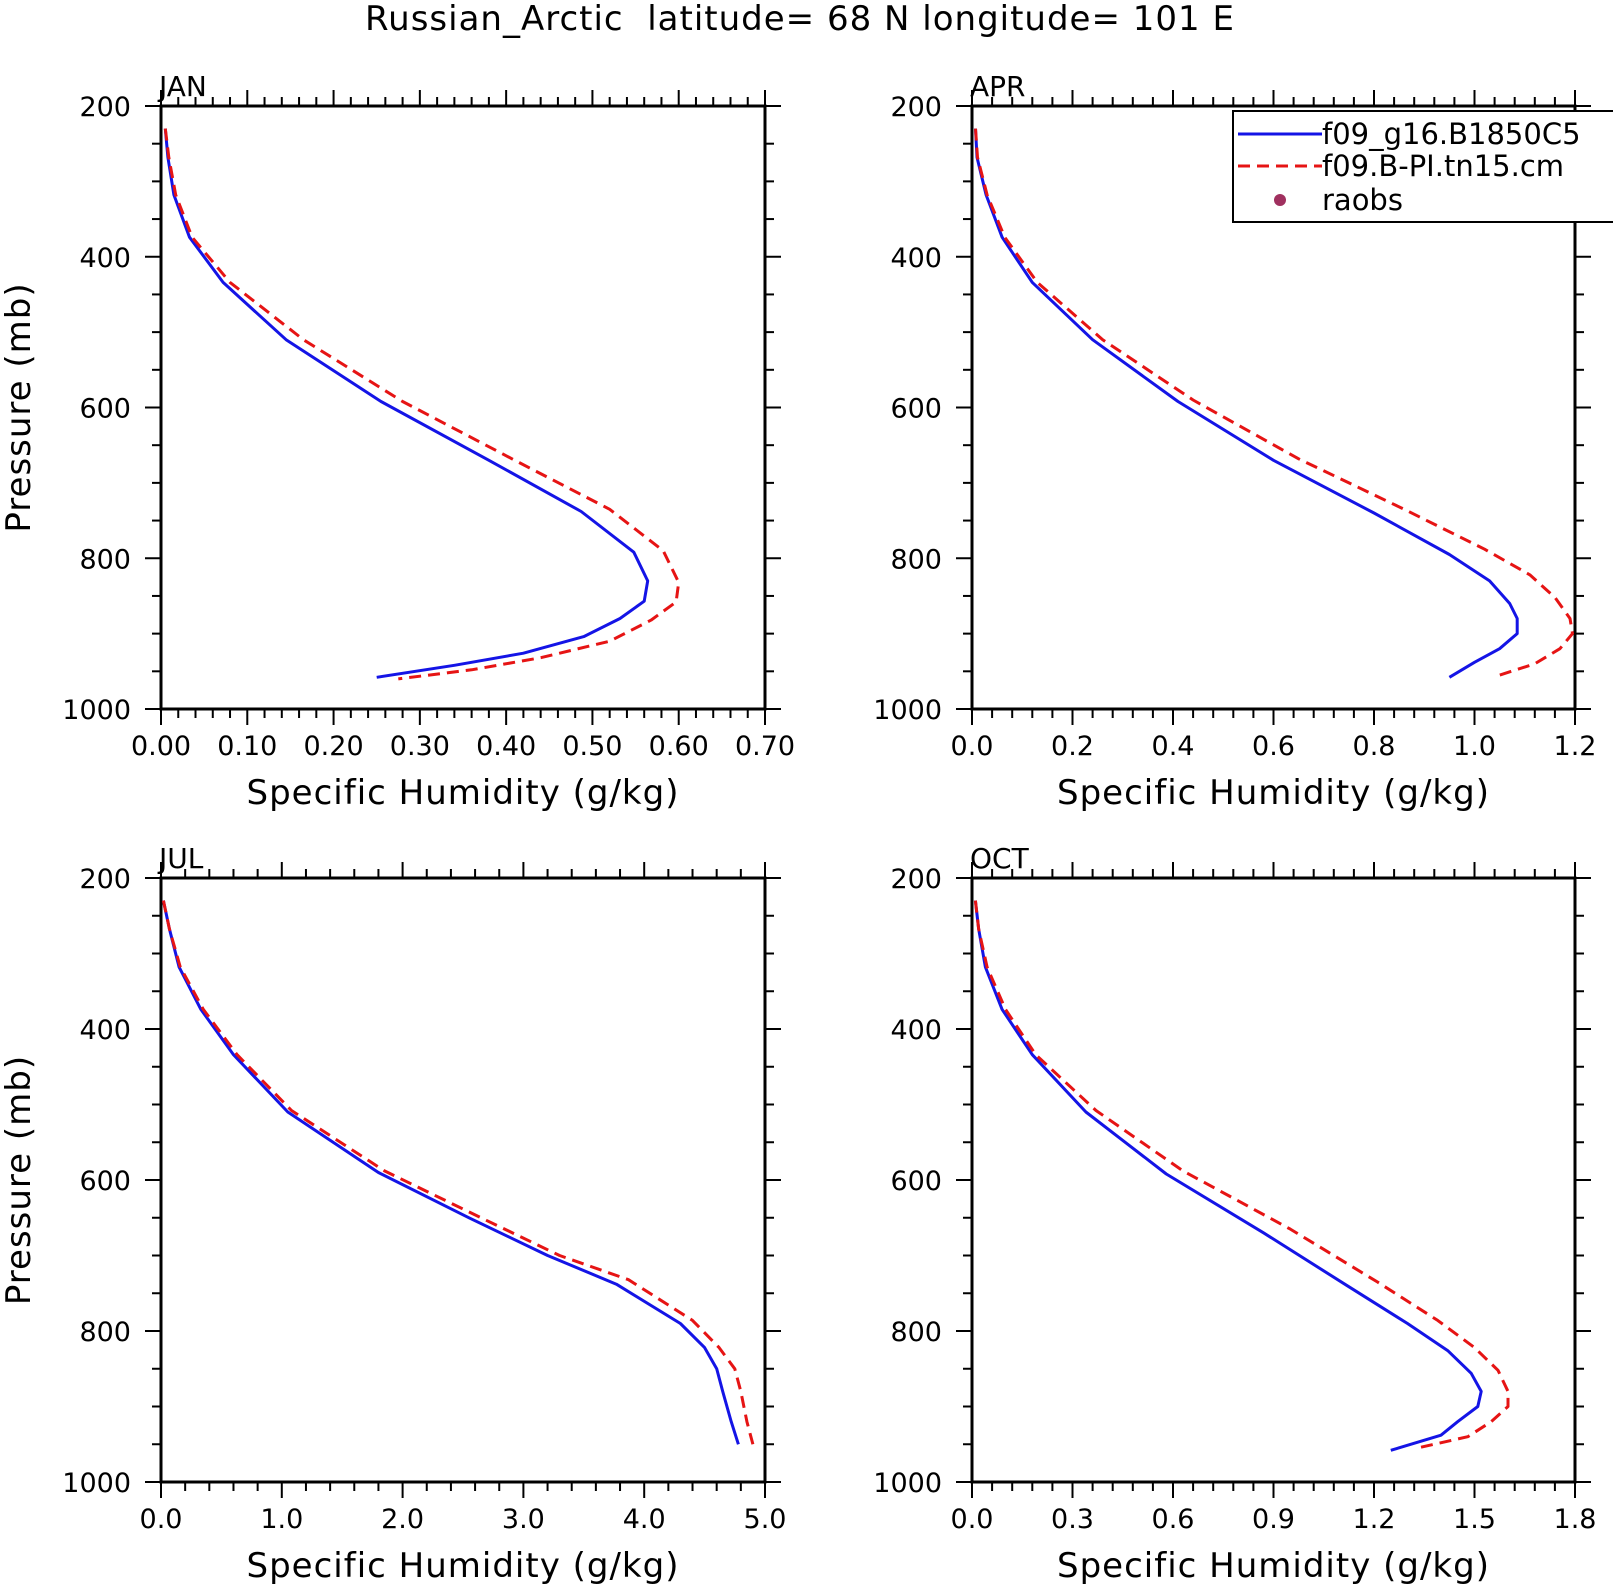 This screenshot has height=1596, width=1613. I want to click on x-tick-label: 0.8, so click(1374, 746).